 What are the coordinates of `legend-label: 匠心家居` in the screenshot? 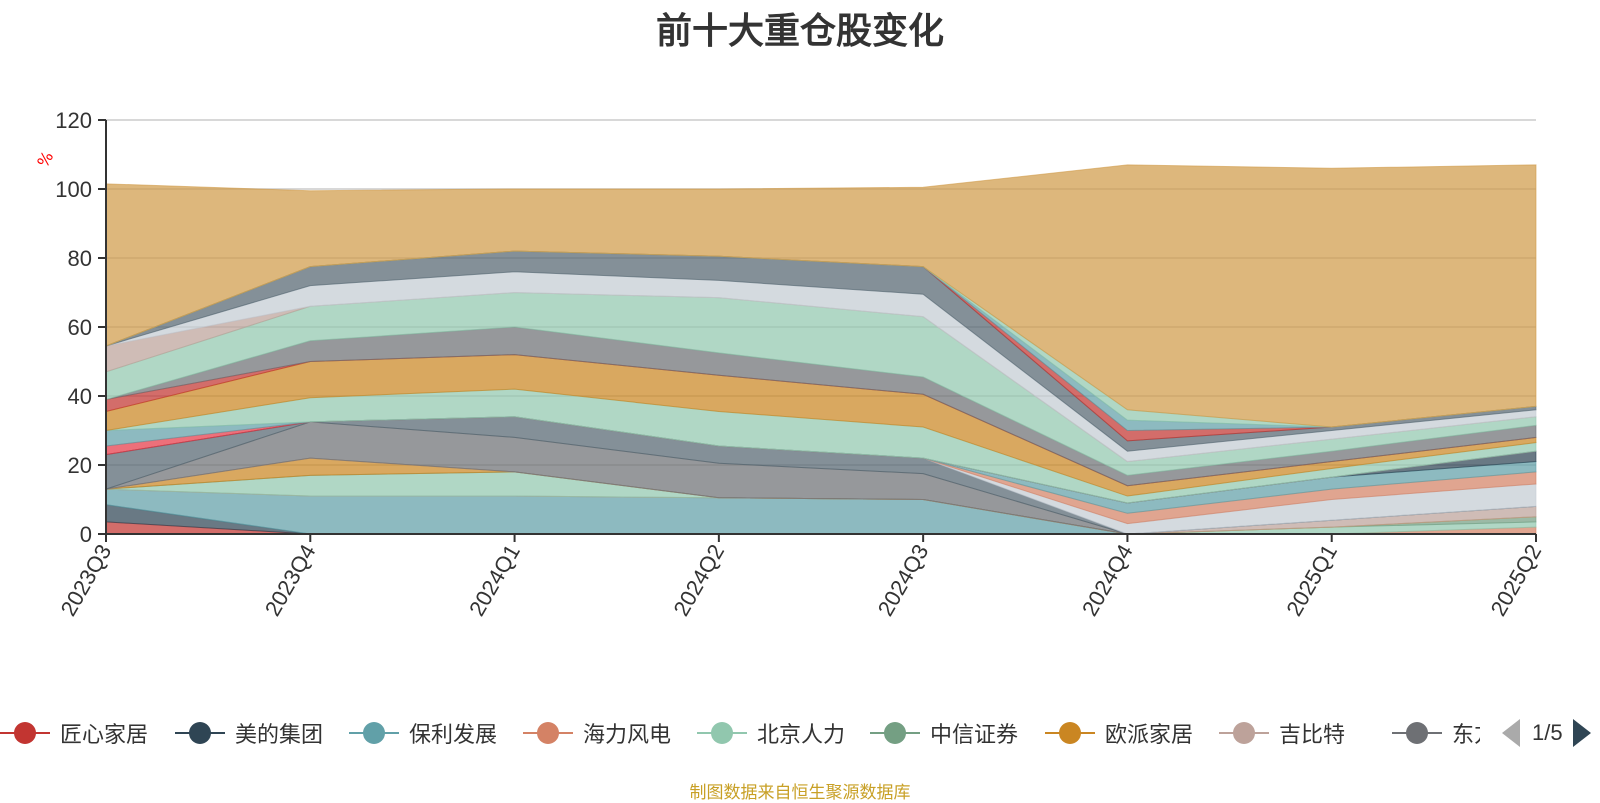 It's located at (104, 735).